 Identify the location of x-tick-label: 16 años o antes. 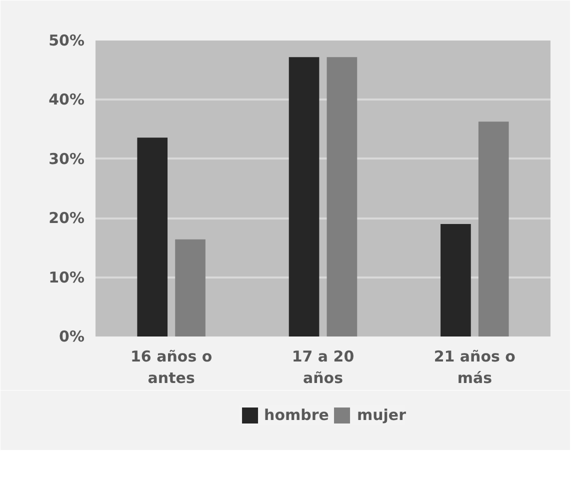
(171, 368).